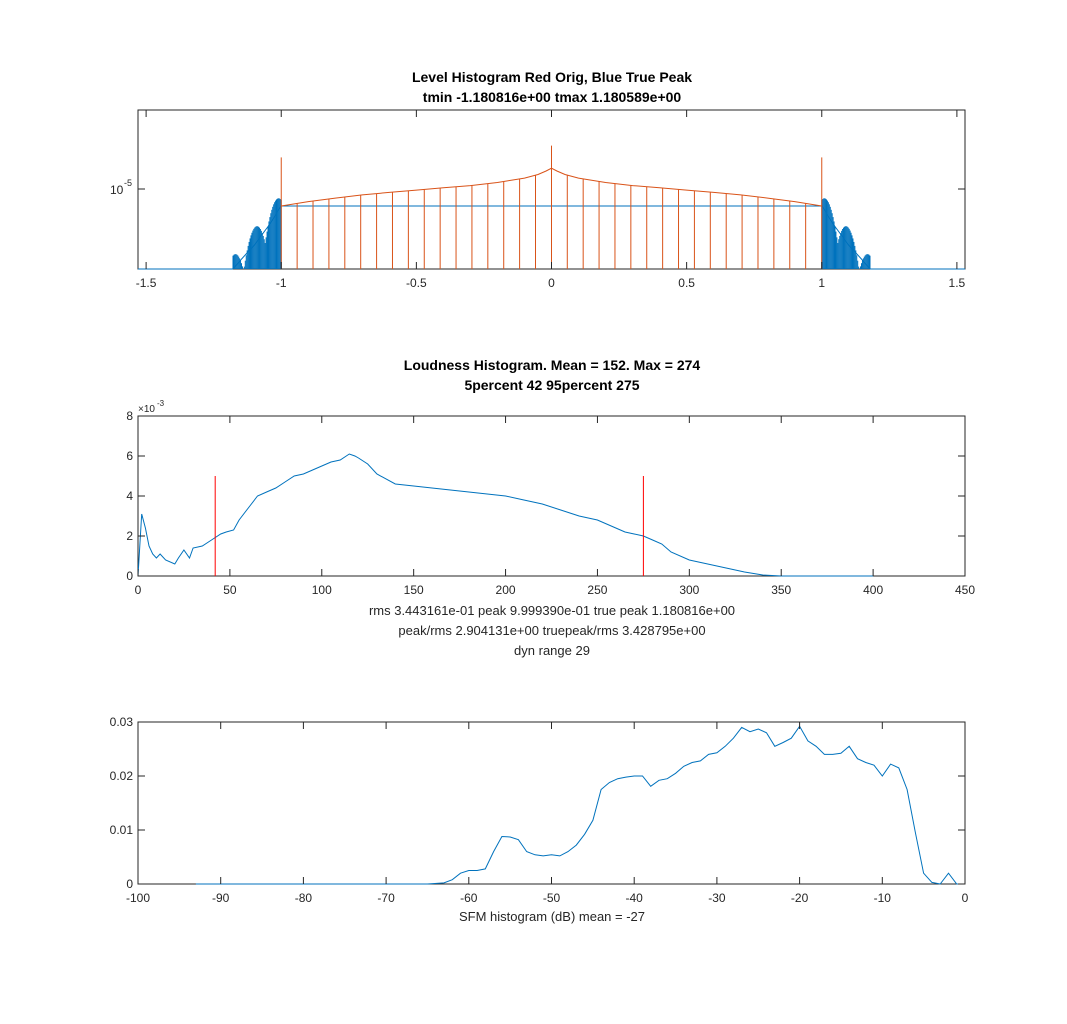 This screenshot has width=1067, height=1024. I want to click on x-tick-label: 450, so click(965, 590).